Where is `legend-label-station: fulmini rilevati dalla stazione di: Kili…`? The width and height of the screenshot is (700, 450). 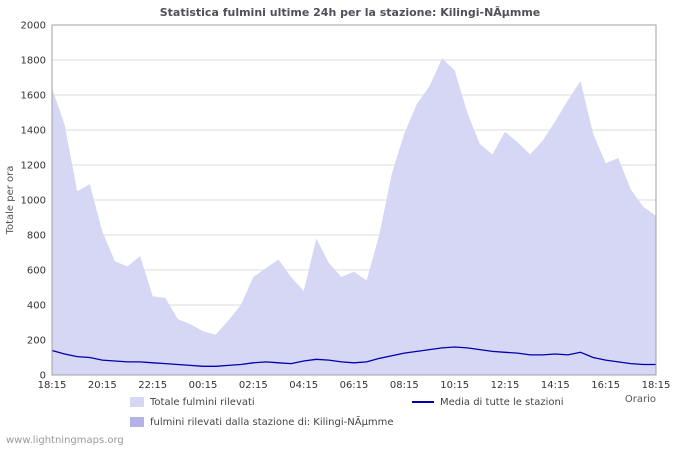
legend-label-station: fulmini rilevati dalla stazione di: Kili… is located at coordinates (272, 422).